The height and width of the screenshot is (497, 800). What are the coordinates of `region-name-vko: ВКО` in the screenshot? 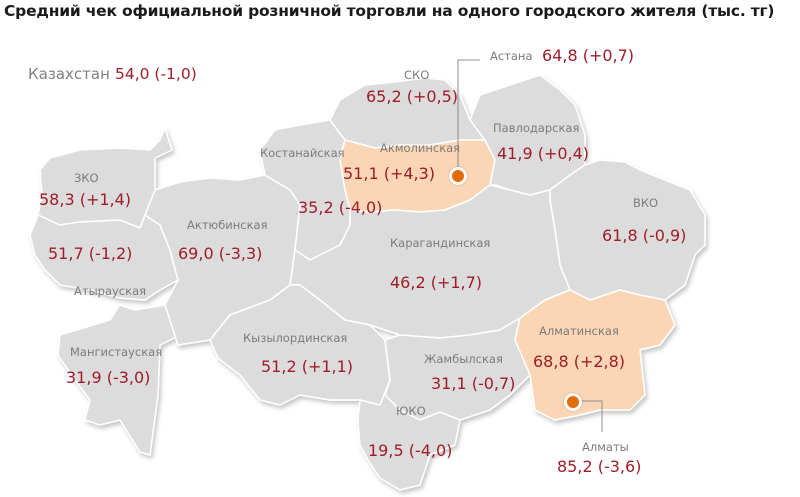 It's located at (646, 203).